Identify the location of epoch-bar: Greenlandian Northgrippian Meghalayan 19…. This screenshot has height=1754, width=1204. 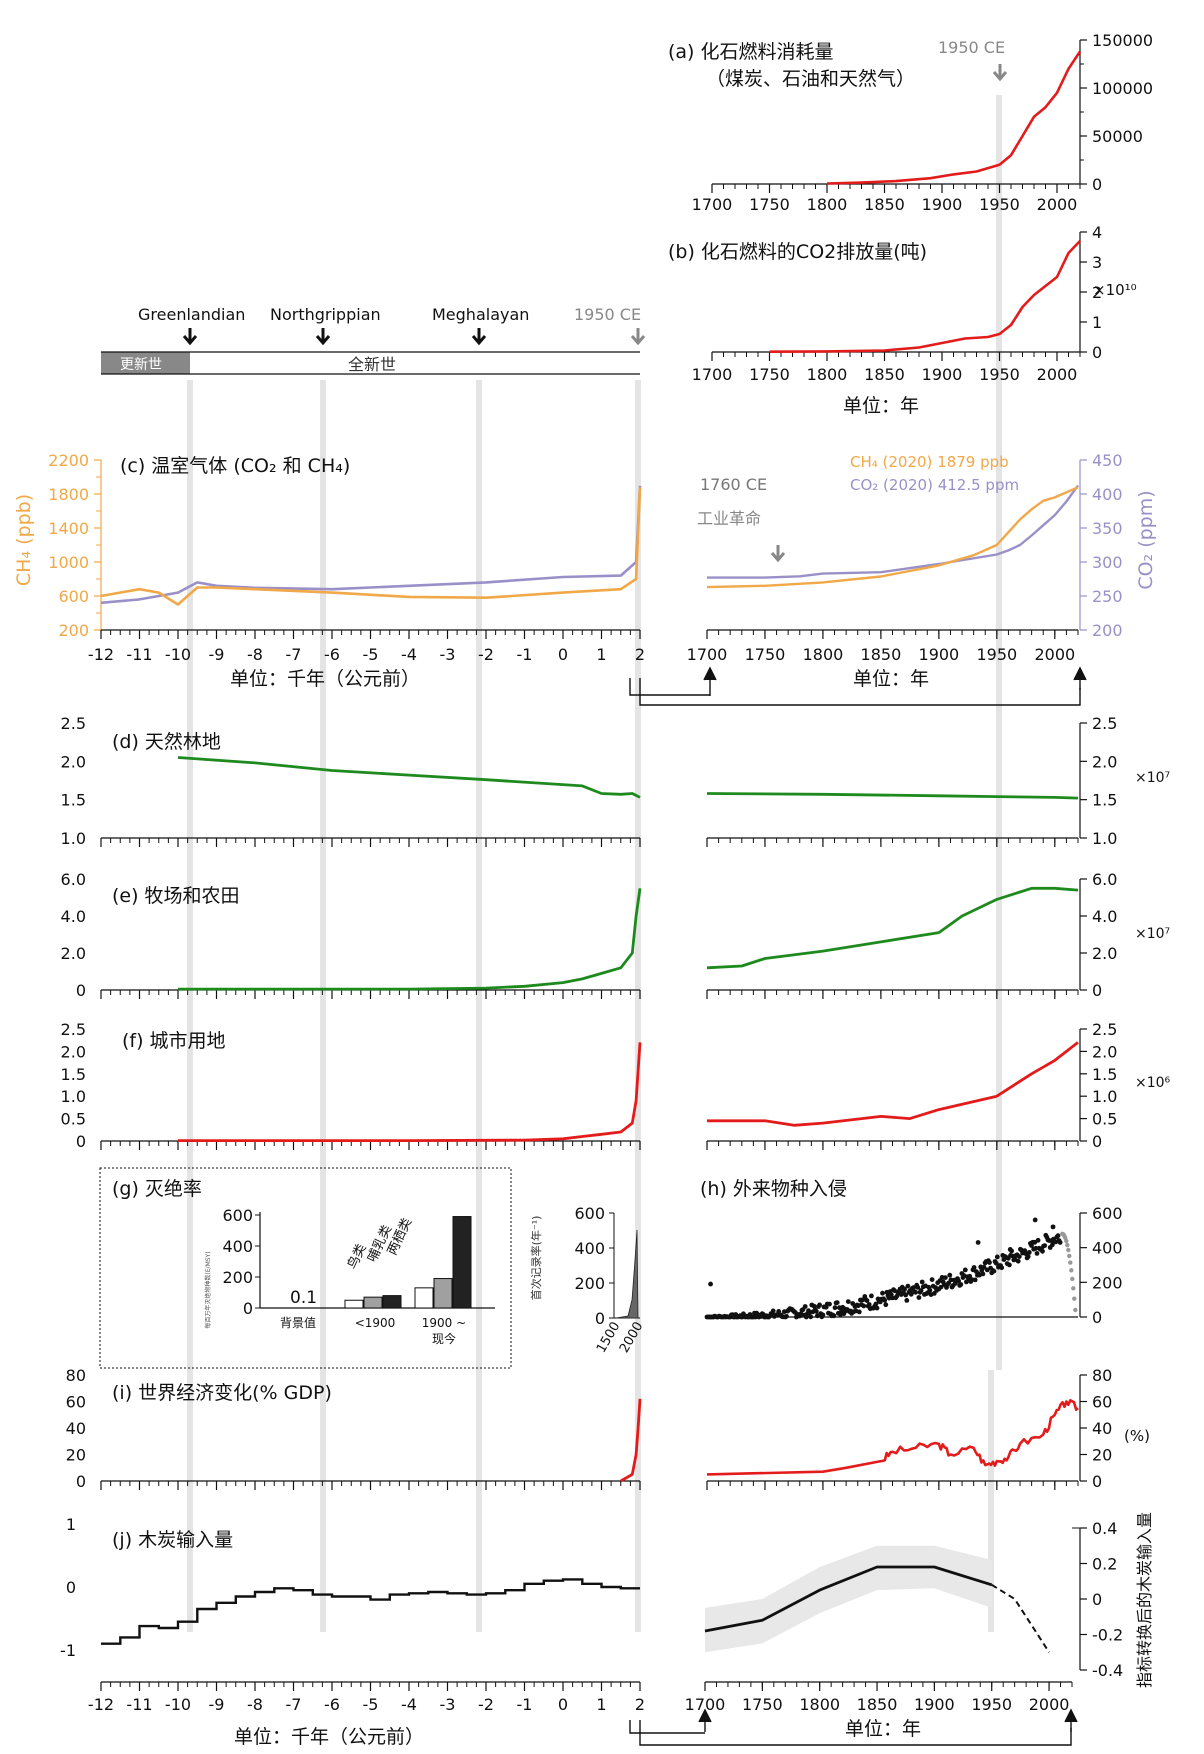
(373, 340).